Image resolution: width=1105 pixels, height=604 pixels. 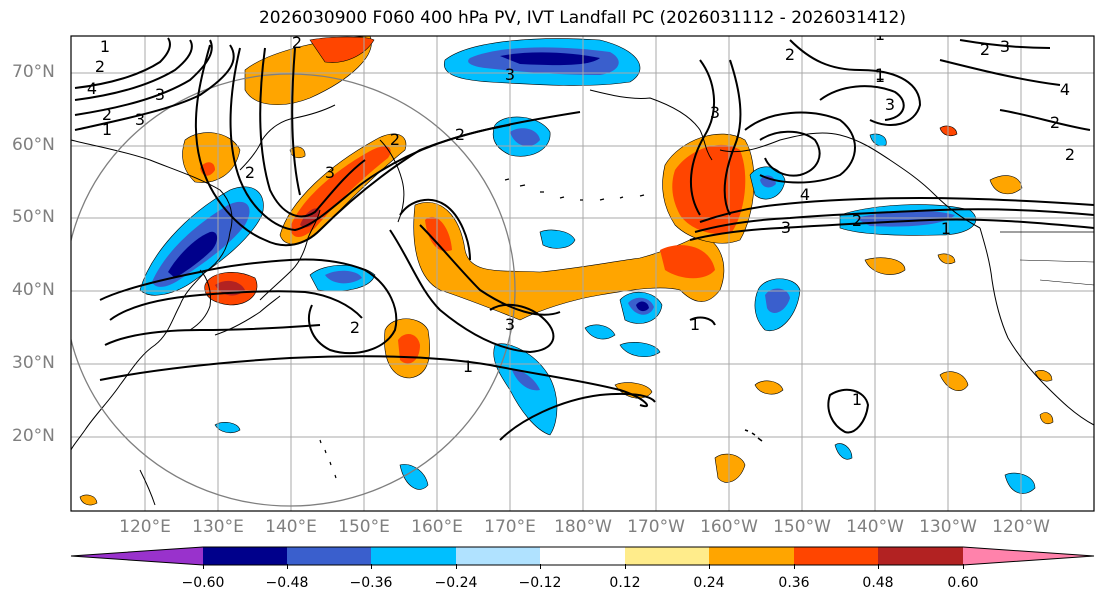 What do you see at coordinates (392, 181) in the screenshot?
I see `kamchatka-coastline` at bounding box center [392, 181].